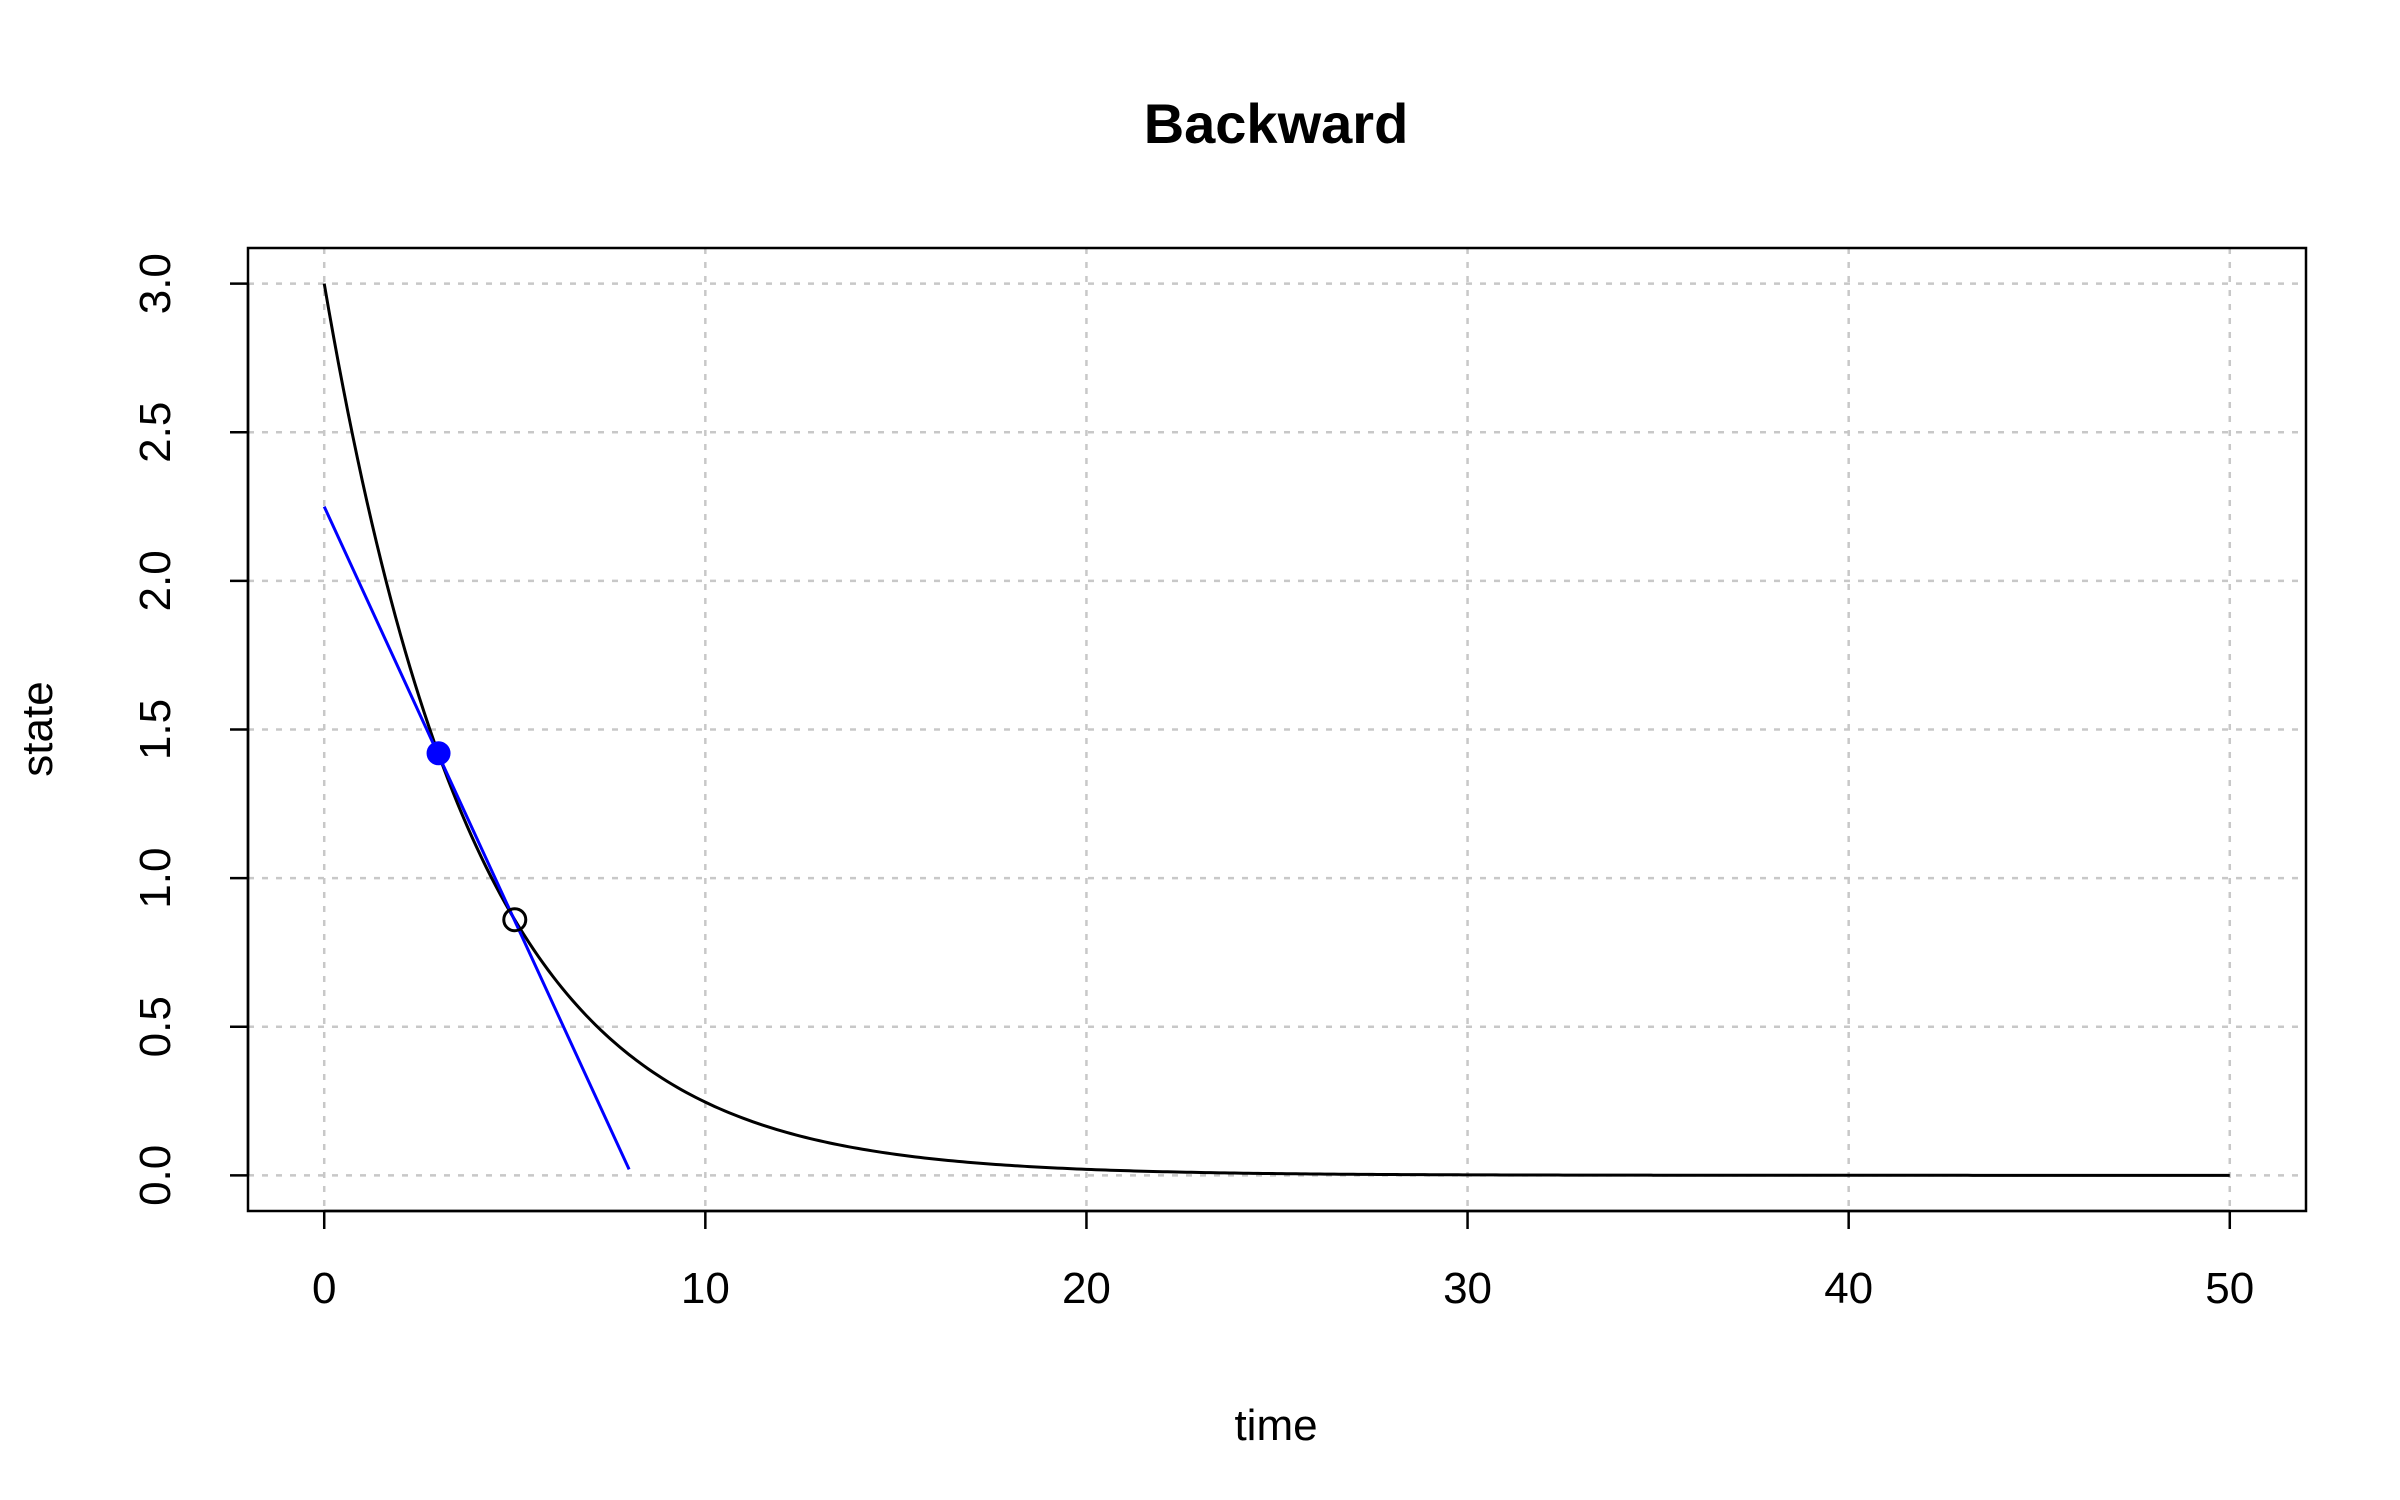  What do you see at coordinates (155, 580) in the screenshot?
I see `y-tick-label: 2.0` at bounding box center [155, 580].